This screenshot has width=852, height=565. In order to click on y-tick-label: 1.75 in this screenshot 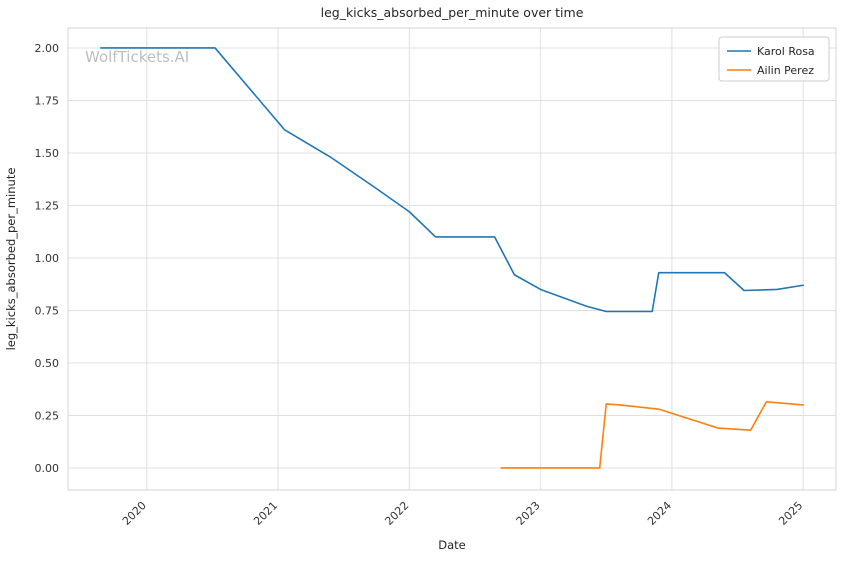, I will do `click(47, 100)`.